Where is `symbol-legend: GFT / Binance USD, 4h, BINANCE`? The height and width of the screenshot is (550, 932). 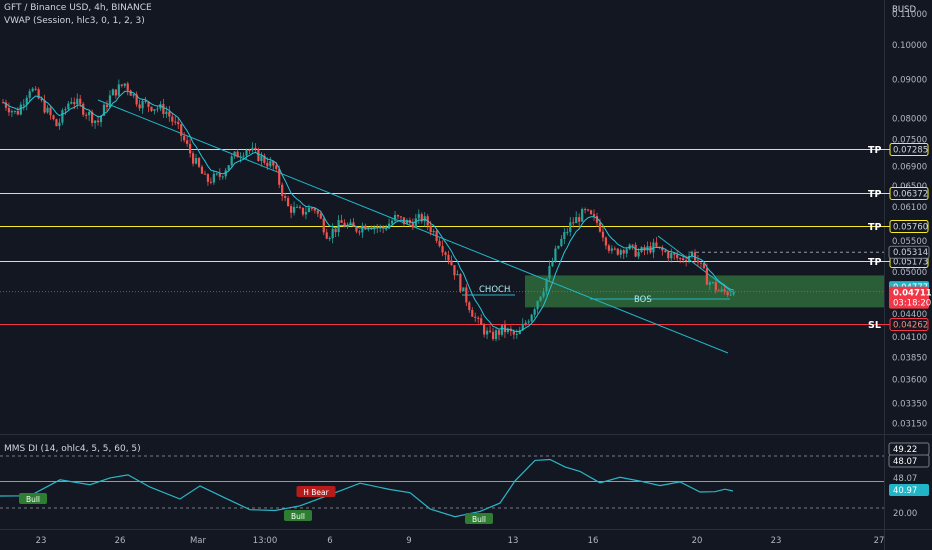 symbol-legend: GFT / Binance USD, 4h, BINANCE is located at coordinates (78, 8).